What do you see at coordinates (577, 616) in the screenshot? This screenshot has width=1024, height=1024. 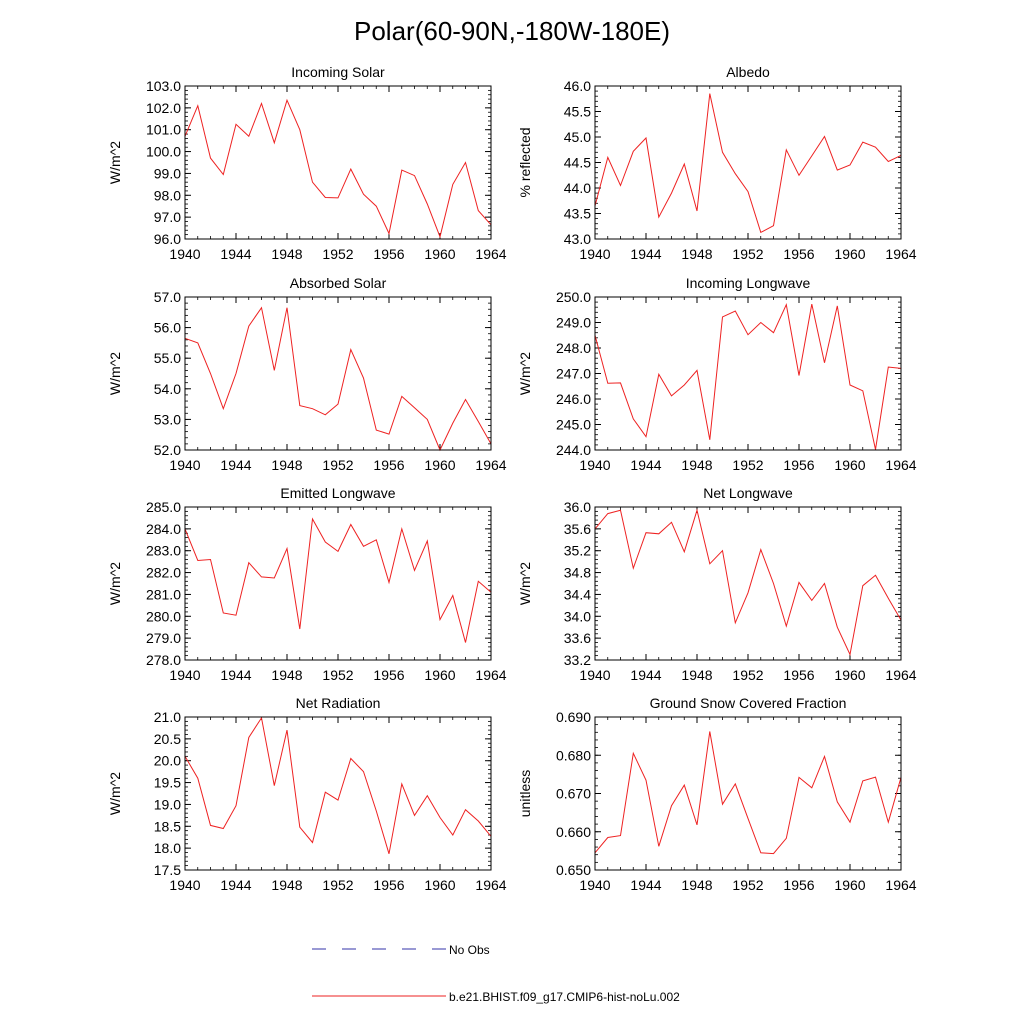 I see `y-tick-label: 34.0` at bounding box center [577, 616].